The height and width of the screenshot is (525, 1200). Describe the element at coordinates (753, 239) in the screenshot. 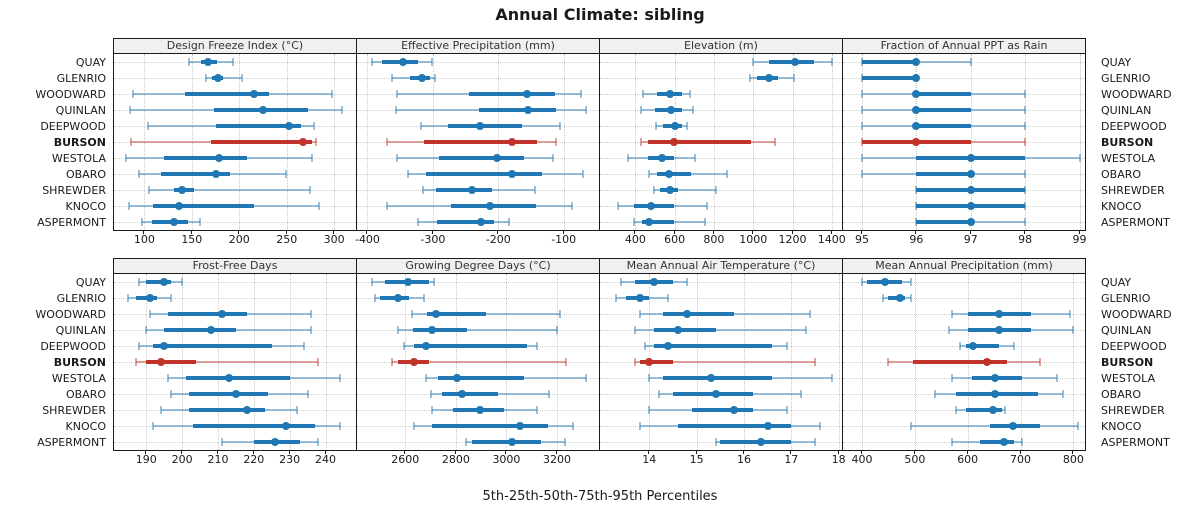

I see `tick-label: 1000` at that location.